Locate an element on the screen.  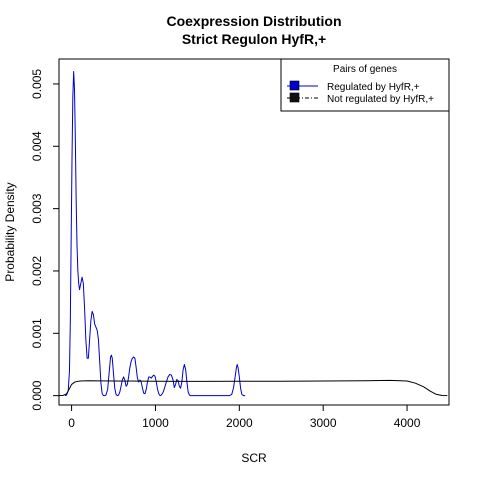
y-tick-label: 0.004 is located at coordinates (37, 146).